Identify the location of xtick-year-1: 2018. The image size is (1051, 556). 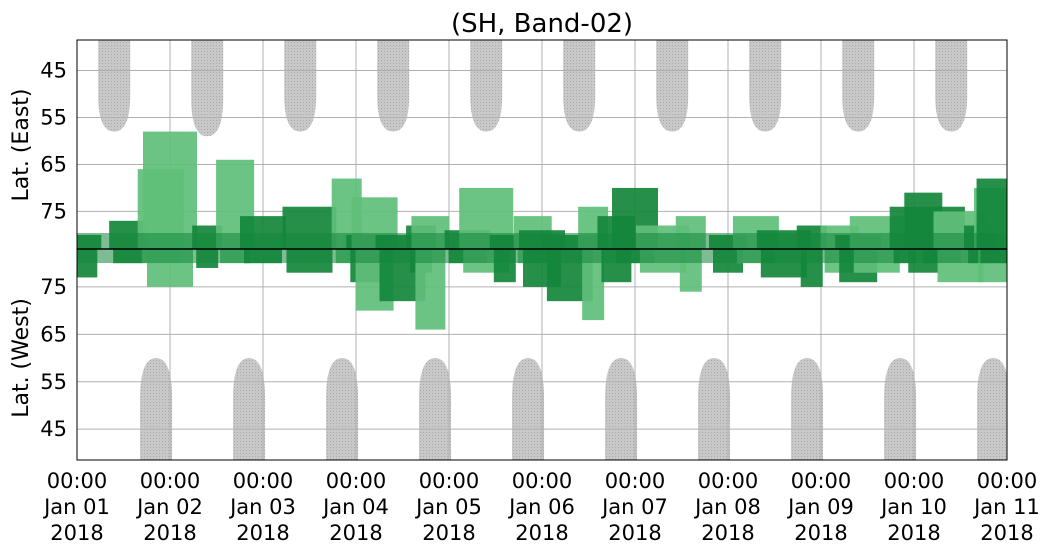
(169, 533).